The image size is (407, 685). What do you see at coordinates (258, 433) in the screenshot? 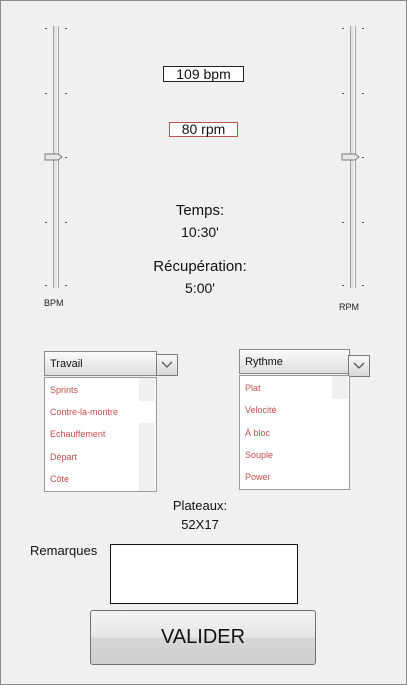
I see `rythme-item-a-bloc: À bloc` at bounding box center [258, 433].